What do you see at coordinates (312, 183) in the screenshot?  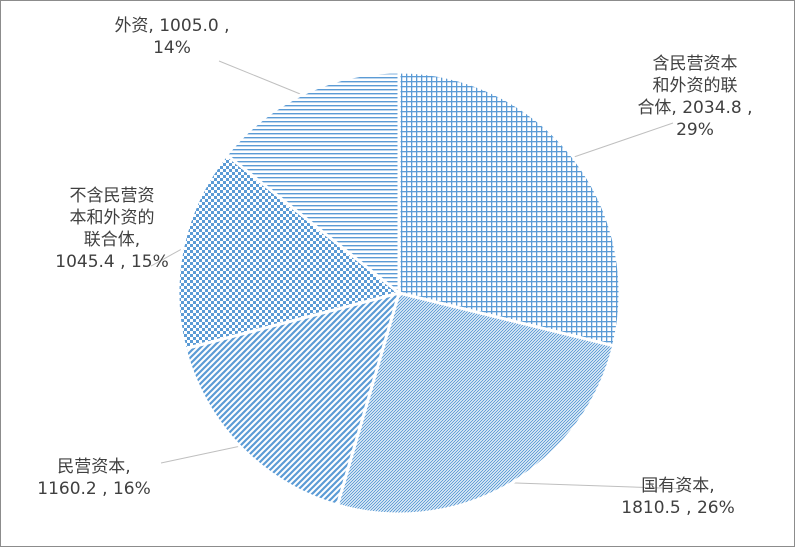 I see `slice-foreign-capital` at bounding box center [312, 183].